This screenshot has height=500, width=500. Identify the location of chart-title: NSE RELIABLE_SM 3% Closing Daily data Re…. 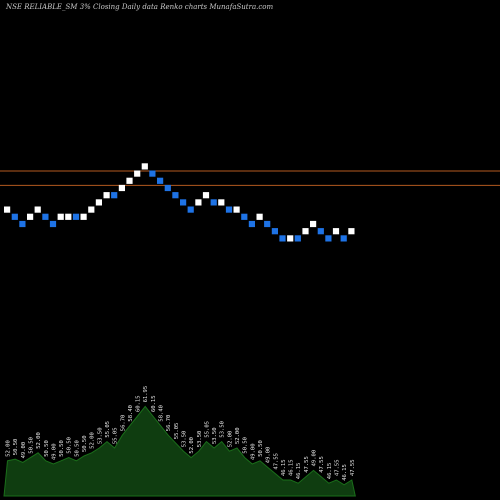
(140, 7).